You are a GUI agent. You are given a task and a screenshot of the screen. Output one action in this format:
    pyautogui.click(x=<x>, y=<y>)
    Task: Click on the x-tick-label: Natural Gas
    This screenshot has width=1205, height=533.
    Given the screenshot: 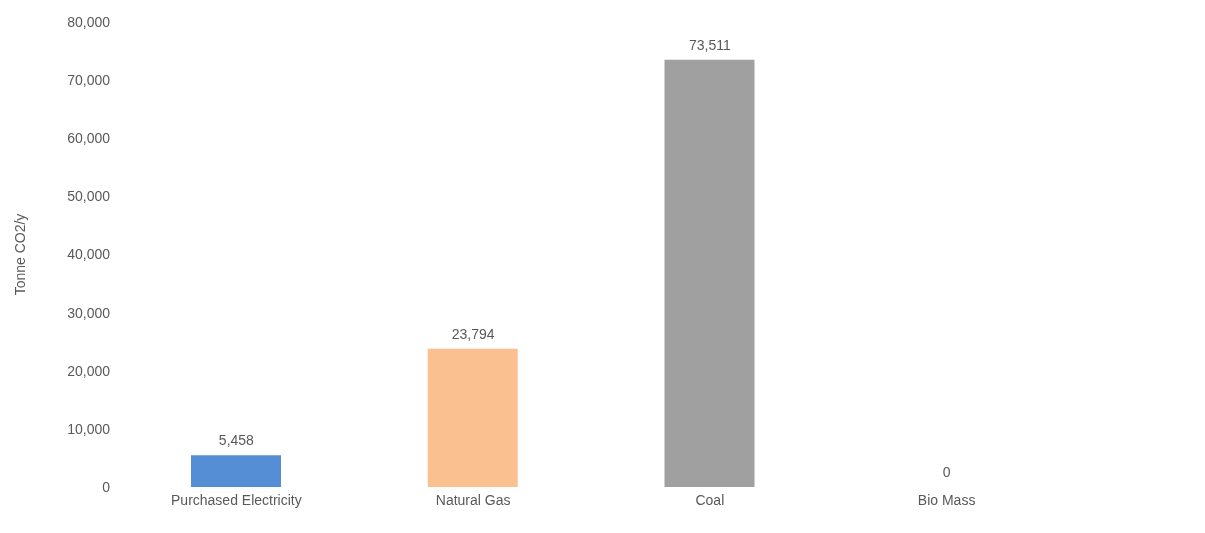 What is the action you would take?
    pyautogui.click(x=473, y=499)
    